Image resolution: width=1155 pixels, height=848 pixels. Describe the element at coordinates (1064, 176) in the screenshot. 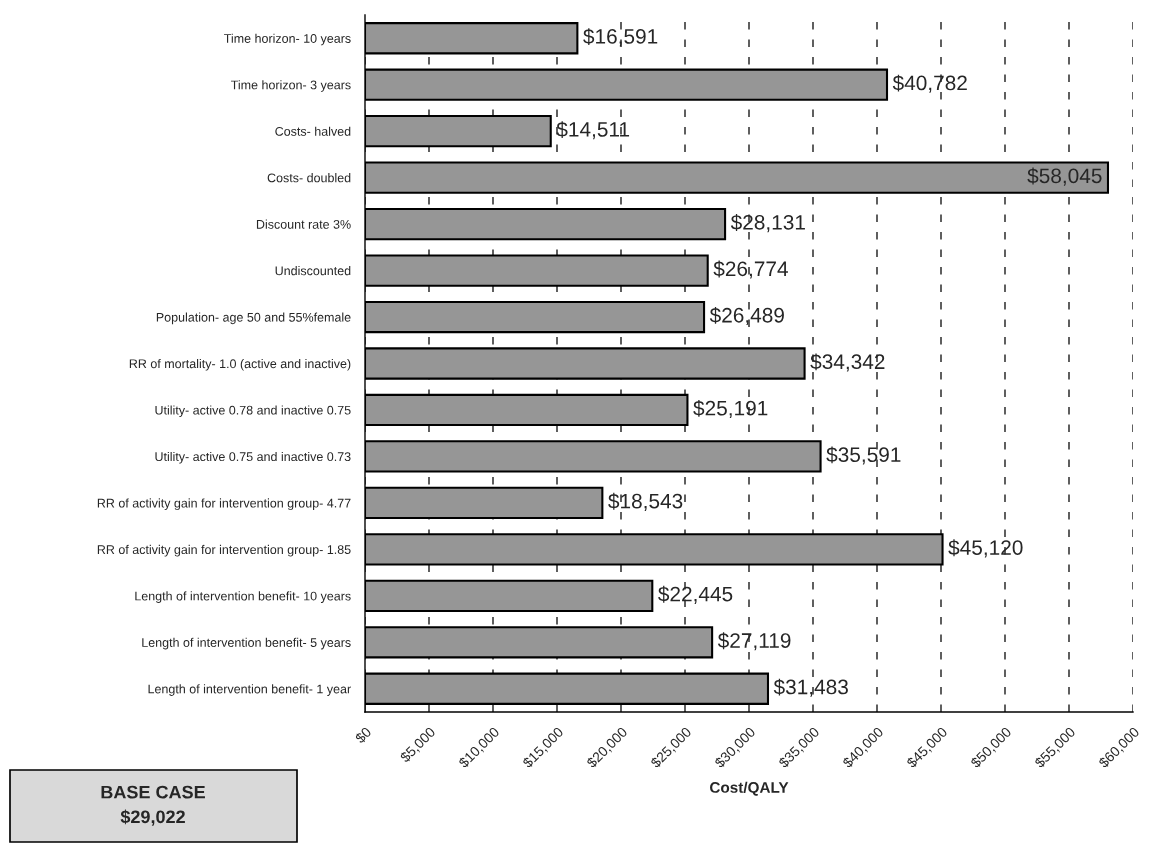

I see `data-label: $58,045` at that location.